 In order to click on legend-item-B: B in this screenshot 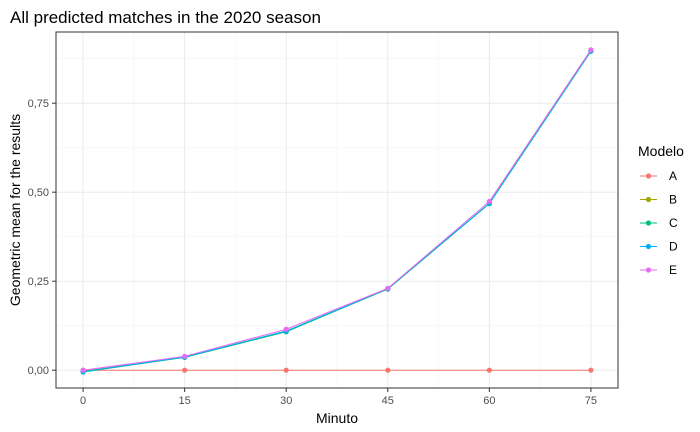, I will do `click(658, 200)`.